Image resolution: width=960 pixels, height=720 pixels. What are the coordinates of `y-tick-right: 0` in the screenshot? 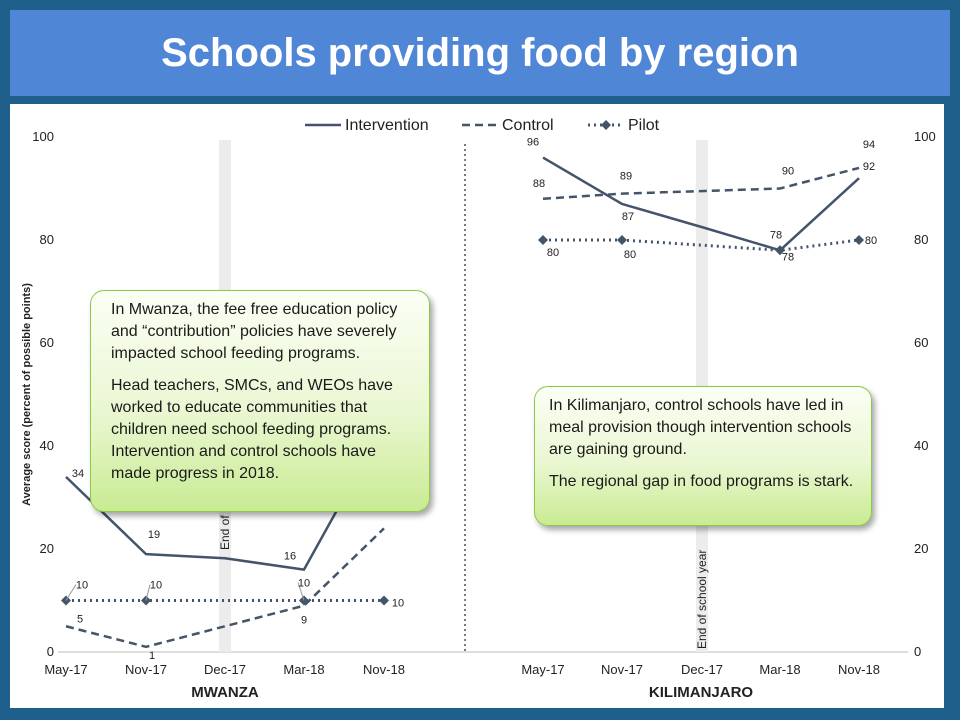 It's located at (917, 651).